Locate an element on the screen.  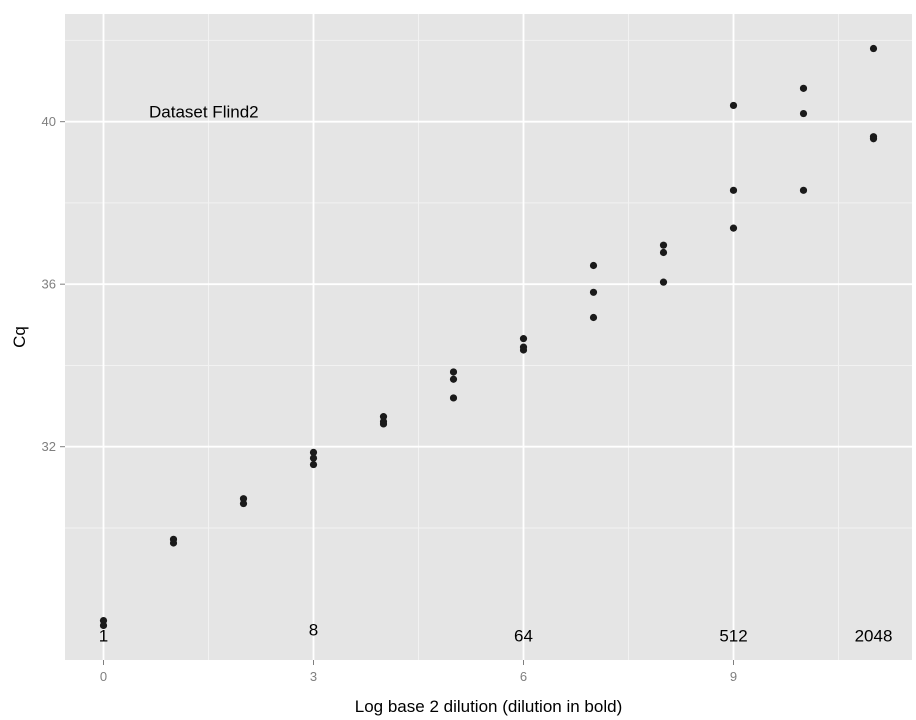
dilution-labels: 1 8 64 512 2048 is located at coordinates (496, 633).